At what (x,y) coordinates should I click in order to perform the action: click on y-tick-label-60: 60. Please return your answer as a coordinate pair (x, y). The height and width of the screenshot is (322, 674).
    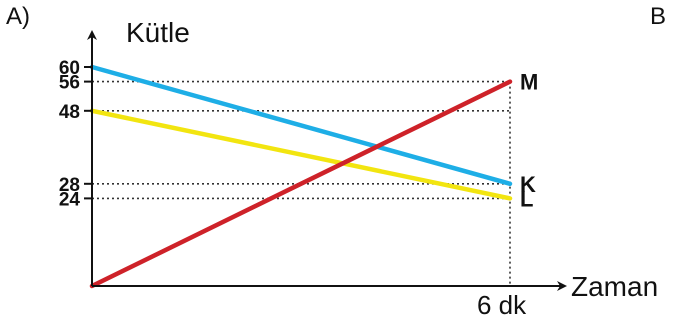
    Looking at the image, I should click on (69, 68).